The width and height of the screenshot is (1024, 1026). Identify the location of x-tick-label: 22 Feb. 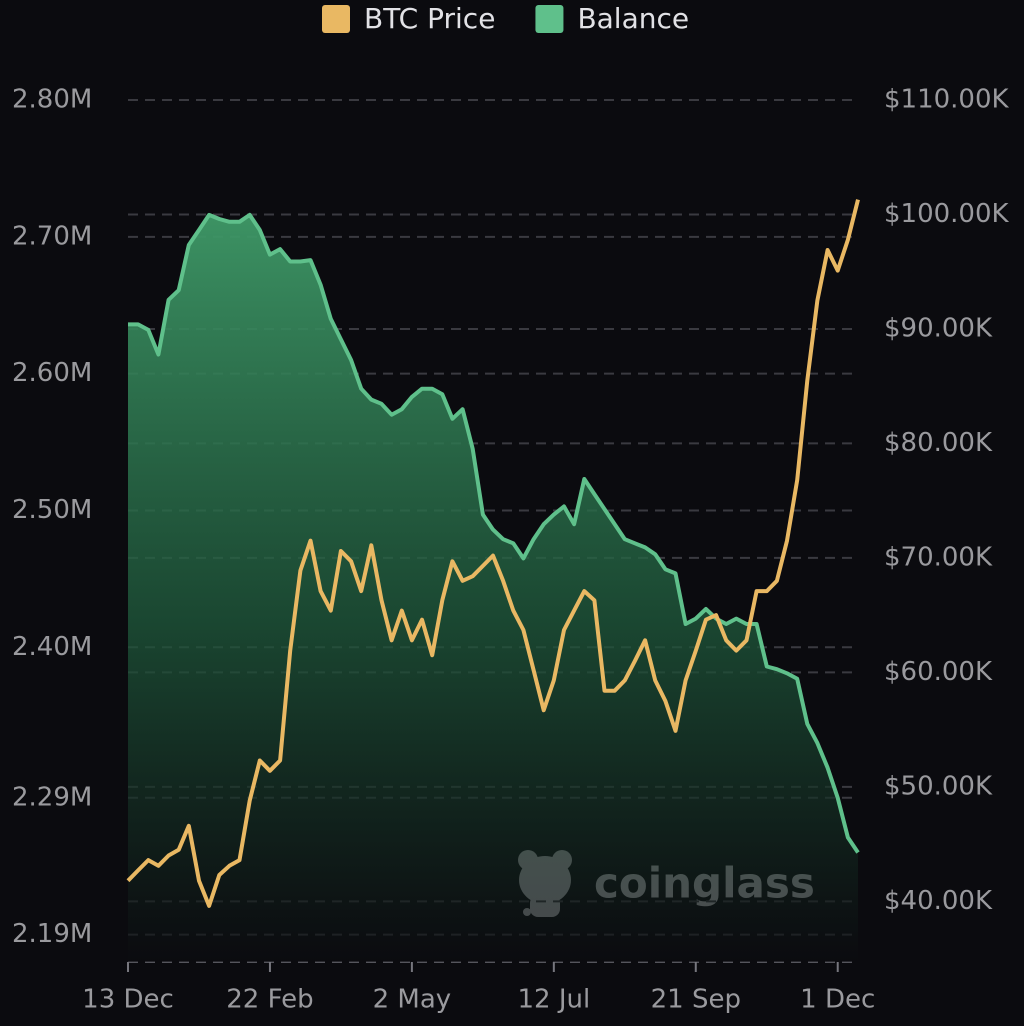
(269, 1000).